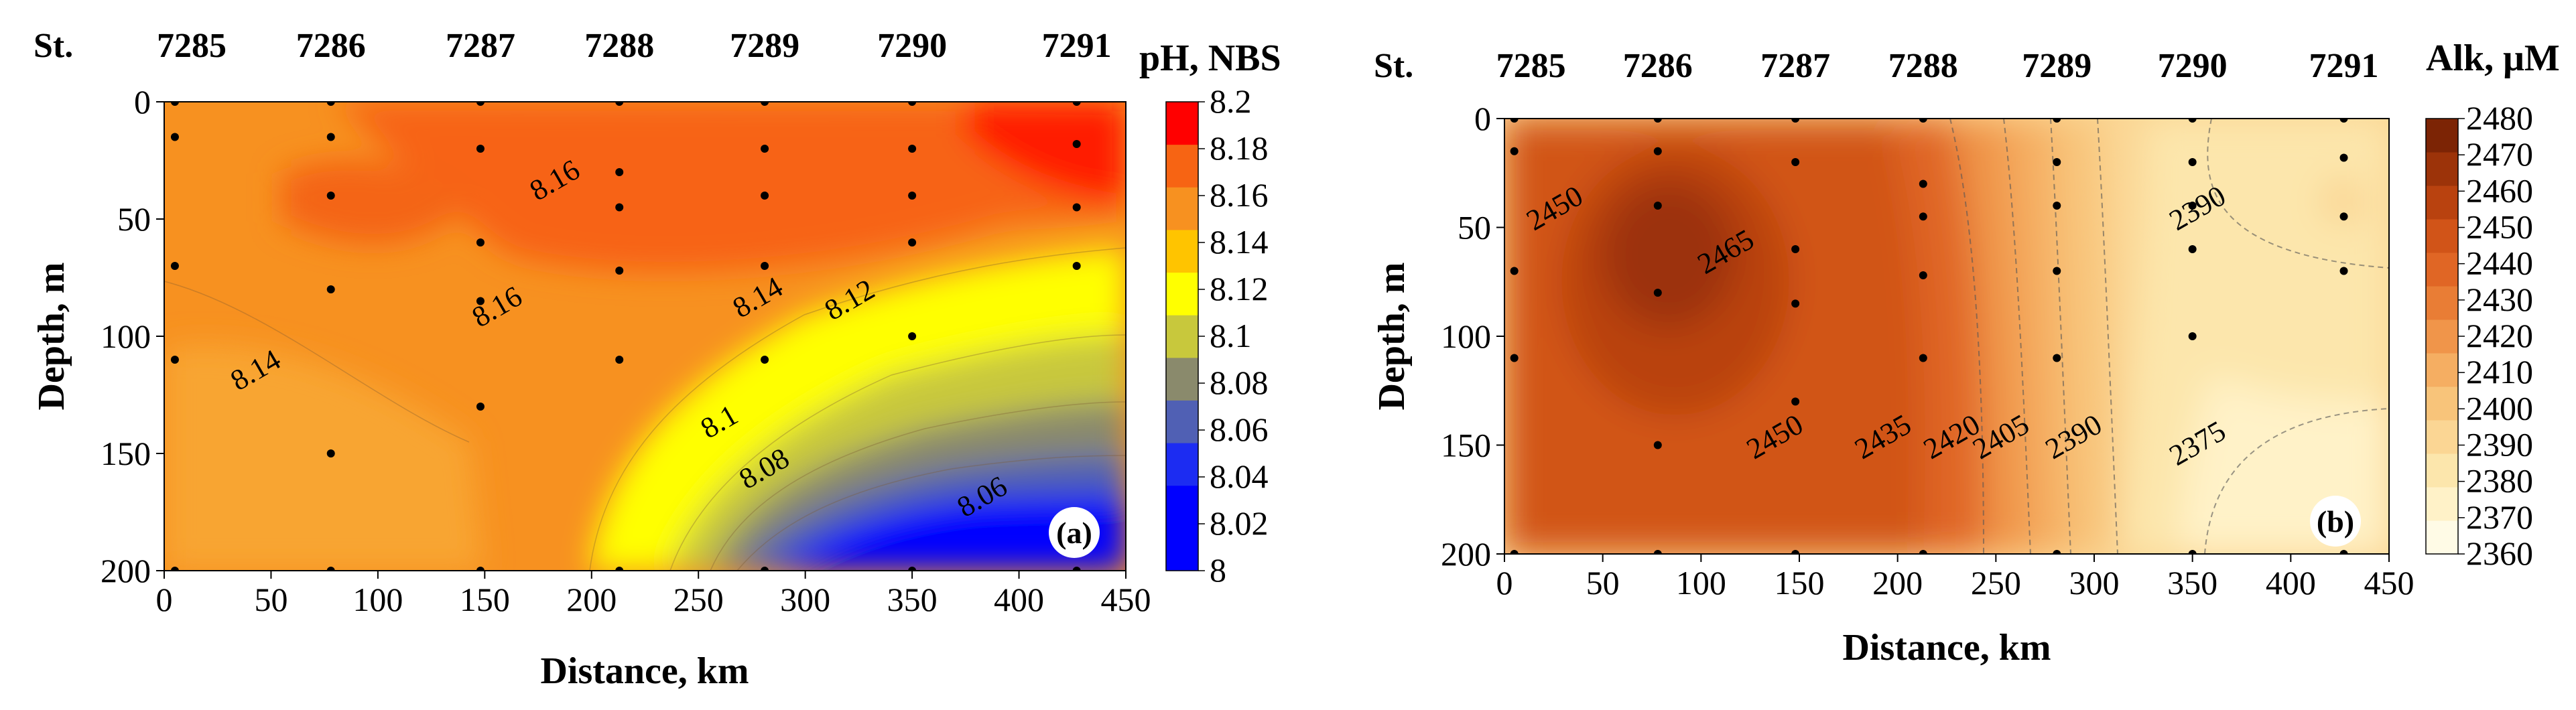  Describe the element at coordinates (2499, 371) in the screenshot. I see `alk-colorbar-label: 2410` at that location.